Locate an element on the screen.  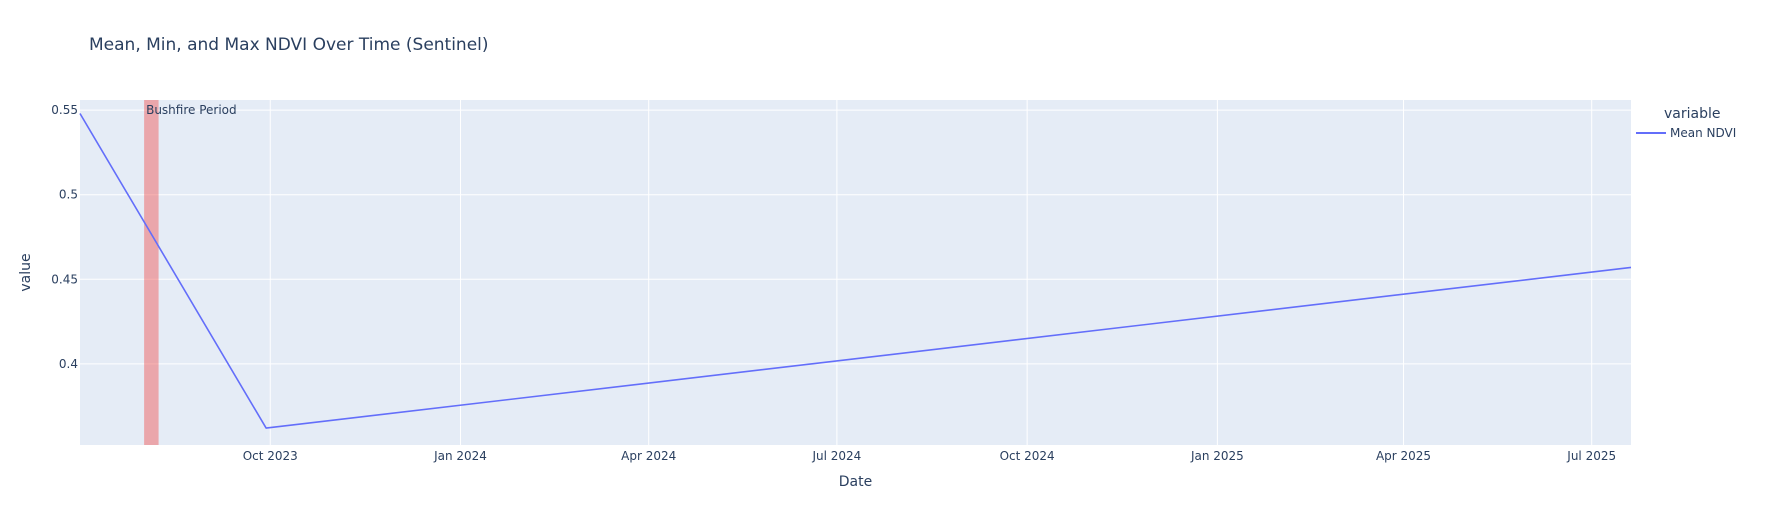
x-tick-label: Jul 2024 is located at coordinates (836, 456).